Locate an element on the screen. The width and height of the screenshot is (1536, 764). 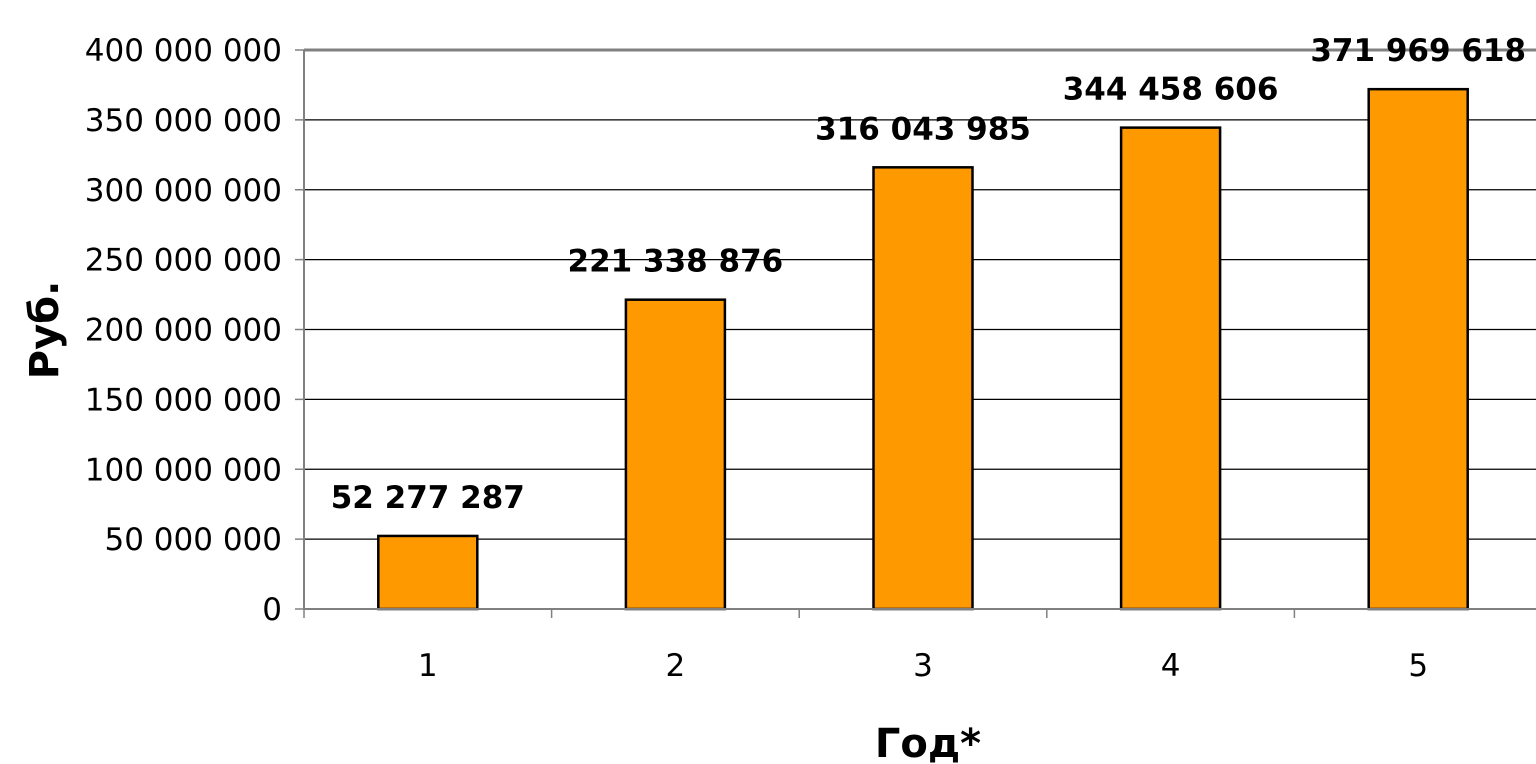
x-tick-label: 4 is located at coordinates (1171, 666).